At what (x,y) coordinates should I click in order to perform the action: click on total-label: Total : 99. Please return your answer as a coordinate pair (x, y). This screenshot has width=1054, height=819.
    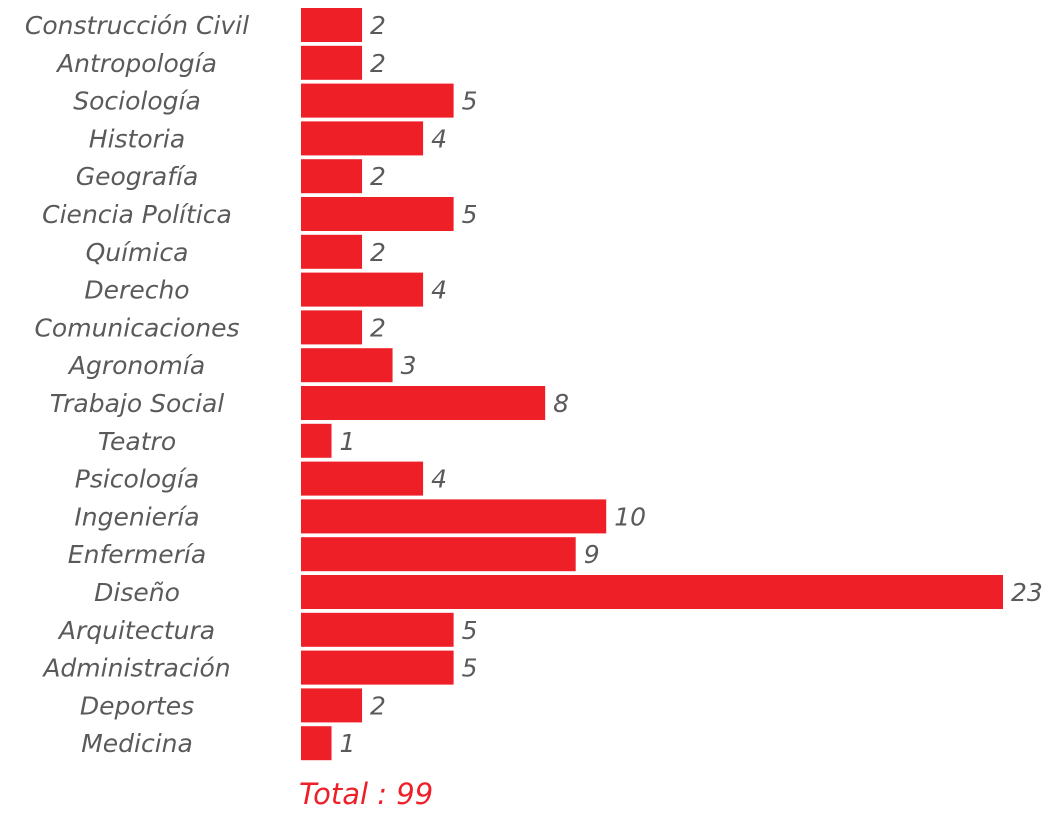
    Looking at the image, I should click on (366, 794).